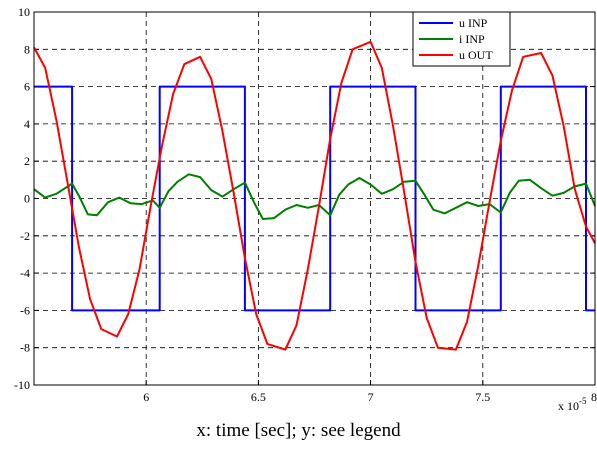 The height and width of the screenshot is (461, 597). Describe the element at coordinates (258, 397) in the screenshot. I see `x-tick-label: 6.5` at that location.